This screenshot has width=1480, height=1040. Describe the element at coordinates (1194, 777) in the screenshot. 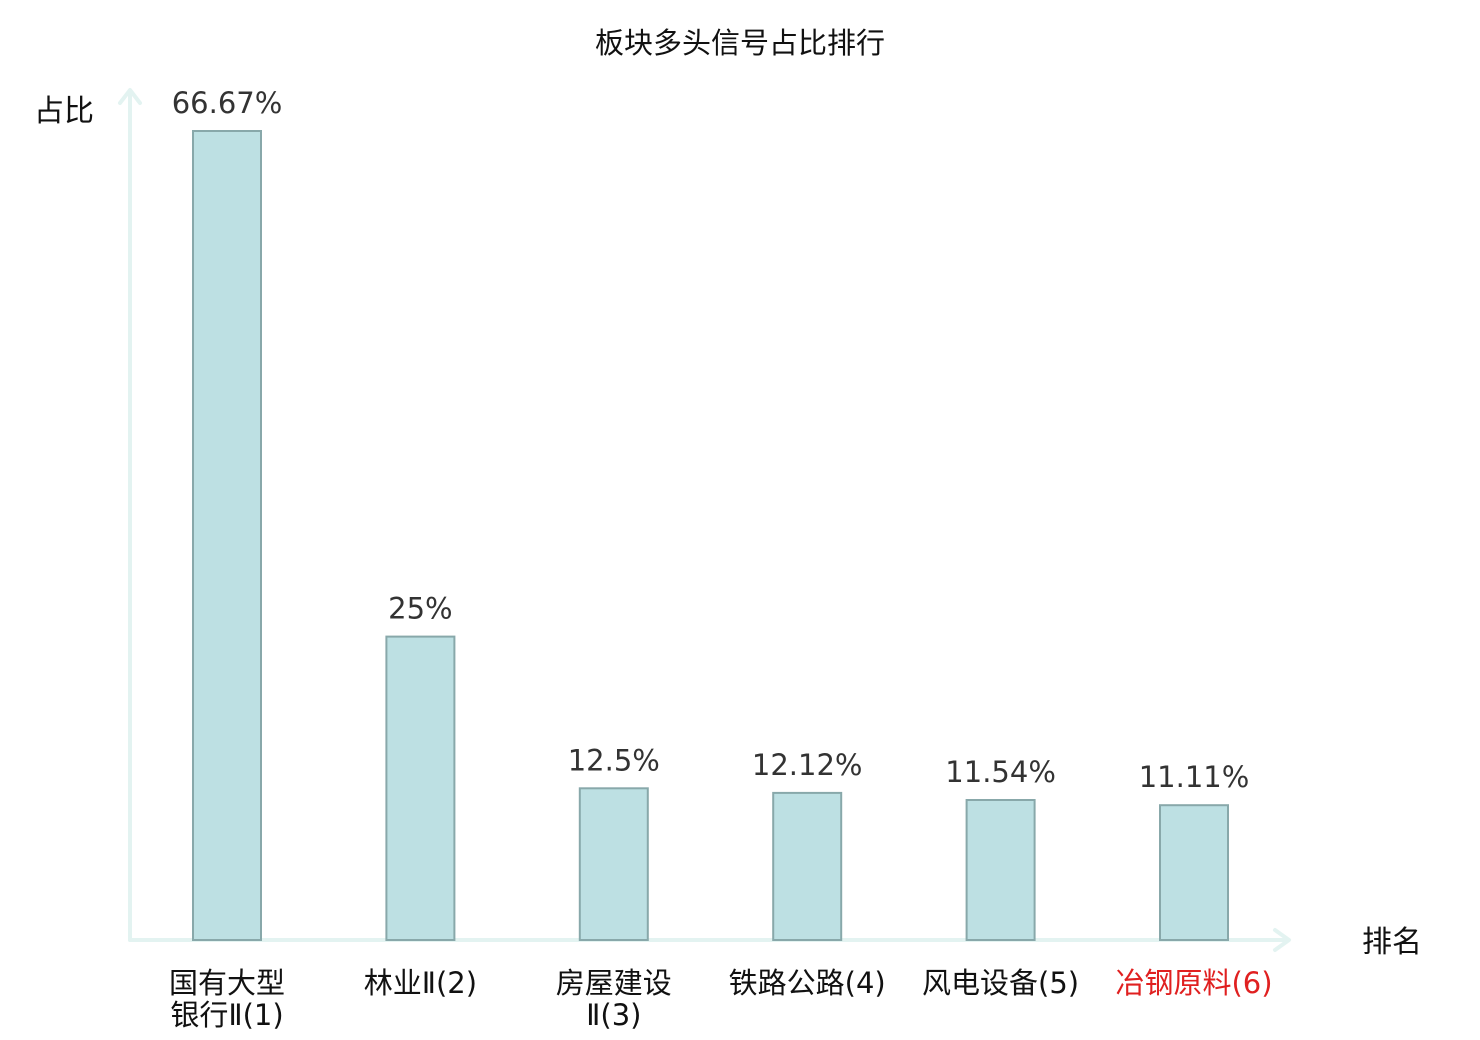

I see `value-label-6: 11.11%` at that location.